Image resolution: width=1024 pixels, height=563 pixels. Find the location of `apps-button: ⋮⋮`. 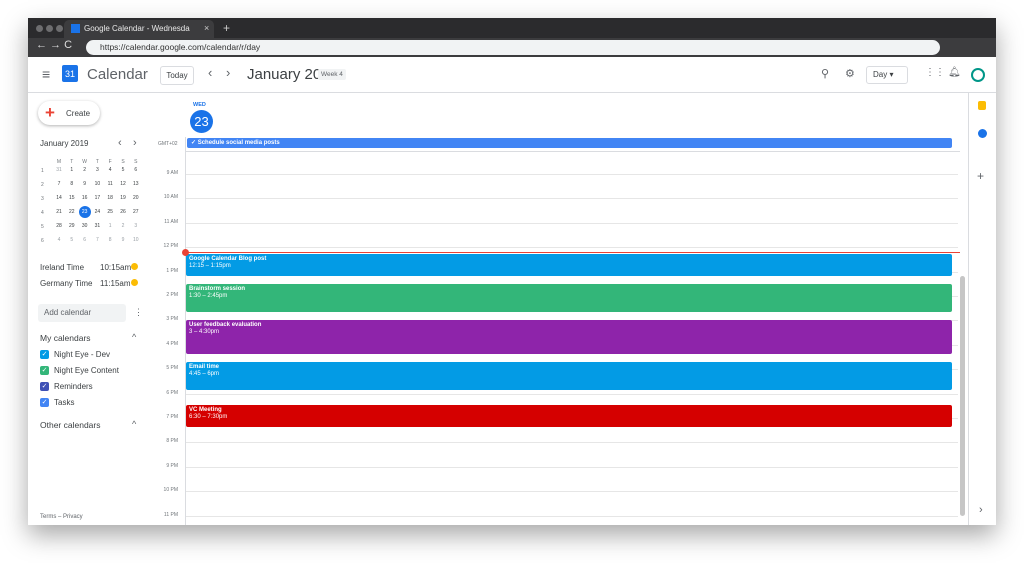

apps-button: ⋮⋮ is located at coordinates (935, 72).